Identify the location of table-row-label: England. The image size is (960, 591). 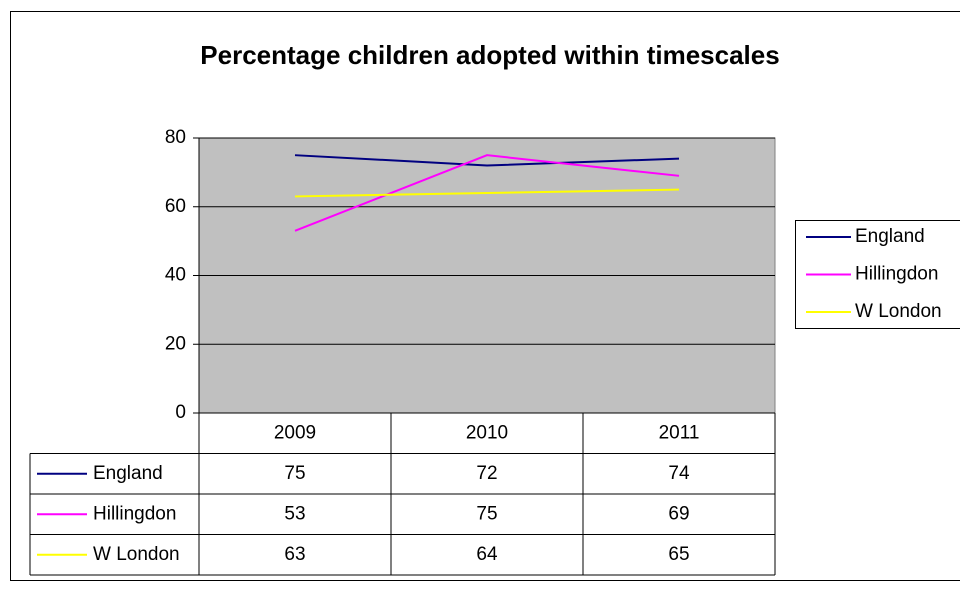
(128, 473).